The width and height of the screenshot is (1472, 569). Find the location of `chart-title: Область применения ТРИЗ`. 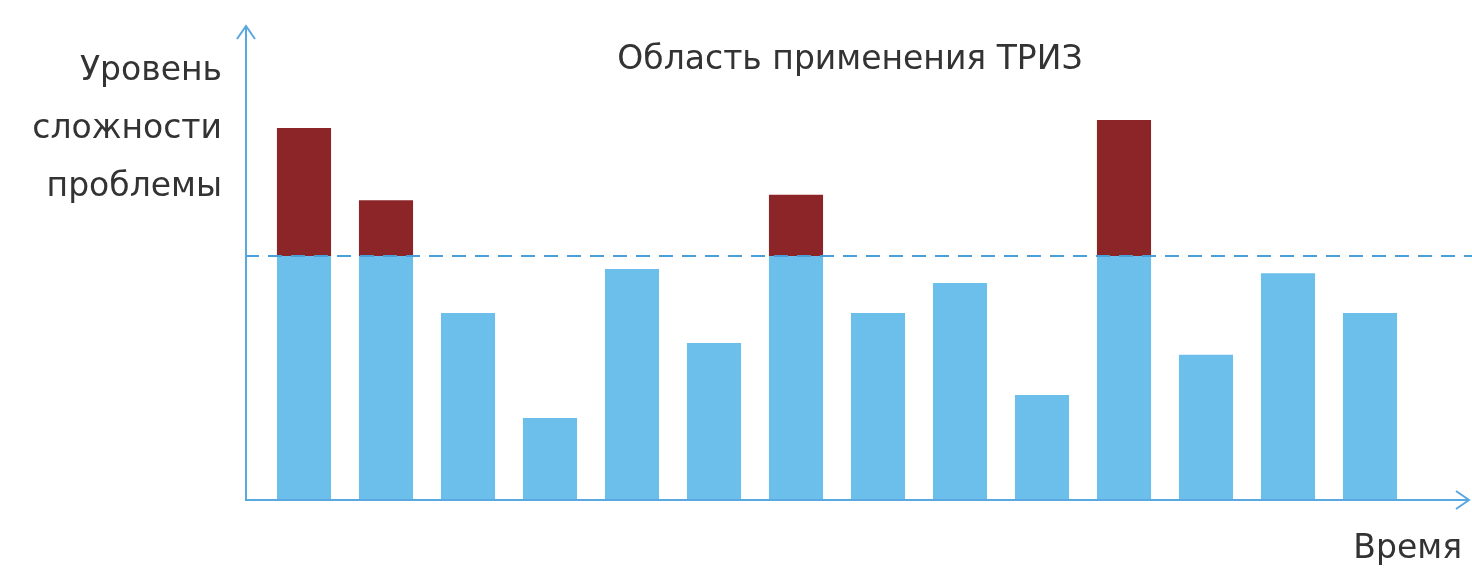

chart-title: Область применения ТРИЗ is located at coordinates (850, 57).